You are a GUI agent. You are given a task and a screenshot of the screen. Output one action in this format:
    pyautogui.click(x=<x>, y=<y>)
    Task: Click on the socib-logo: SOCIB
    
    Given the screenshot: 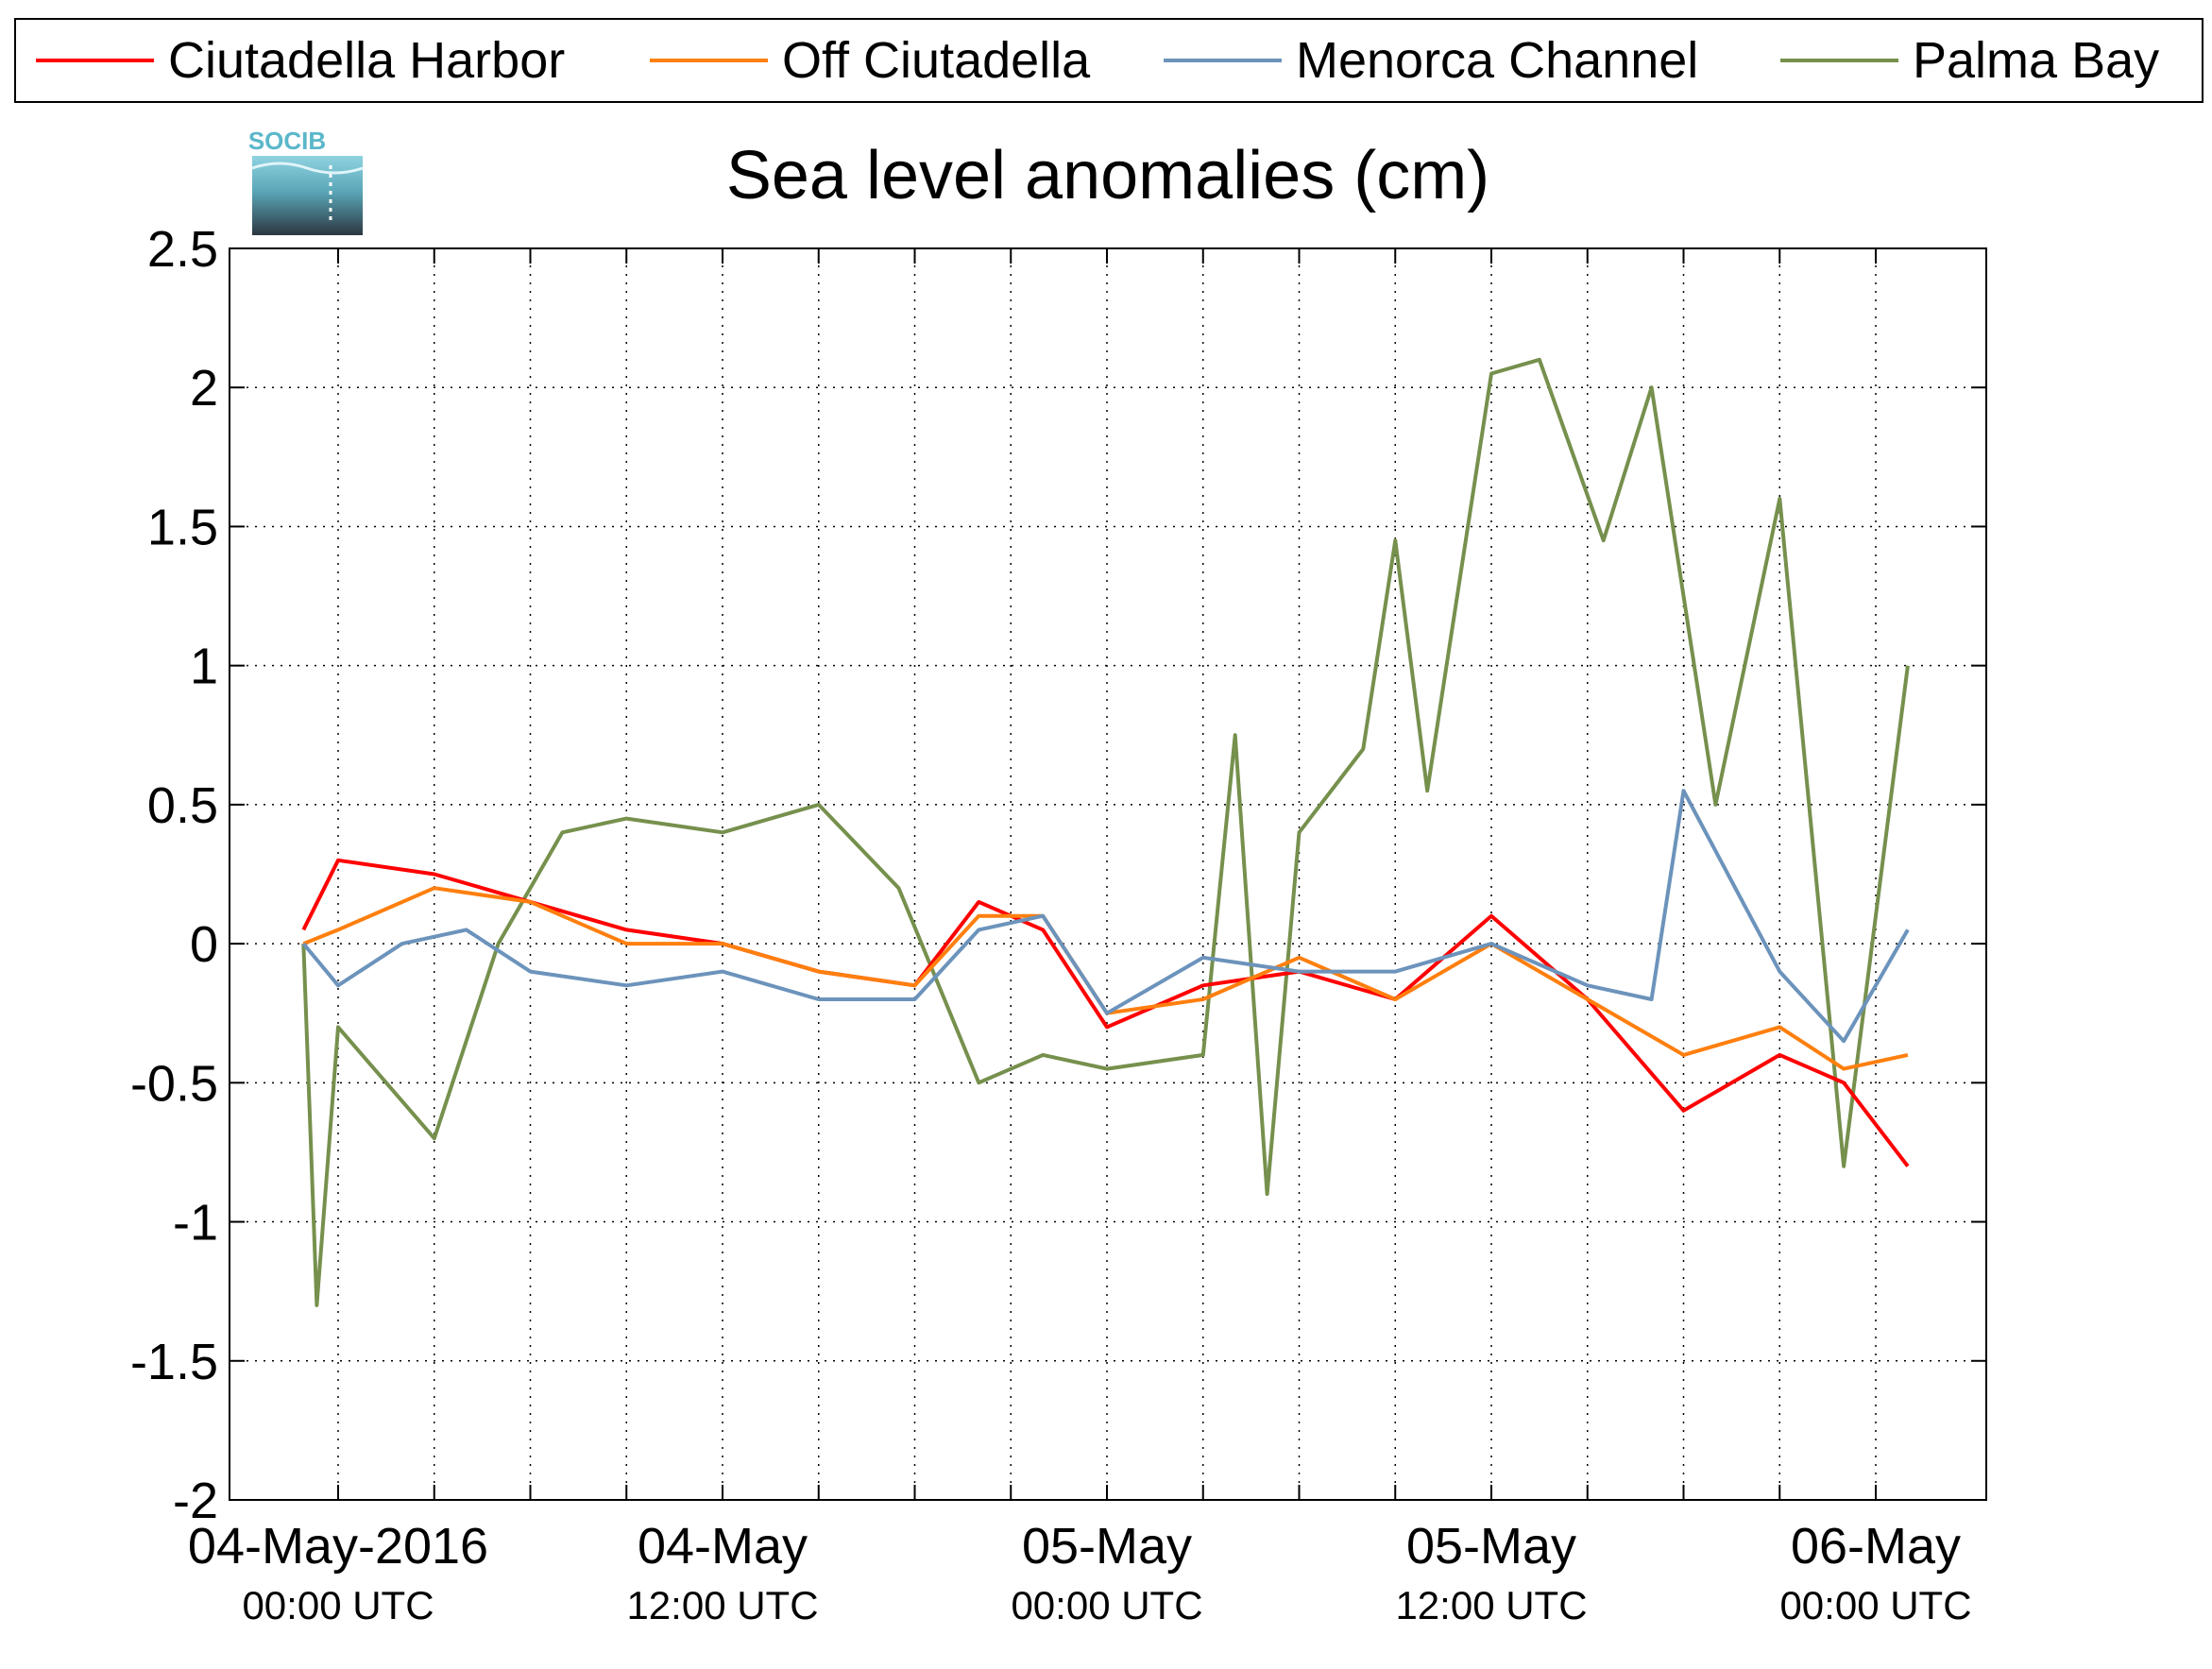 What is the action you would take?
    pyautogui.click(x=306, y=181)
    